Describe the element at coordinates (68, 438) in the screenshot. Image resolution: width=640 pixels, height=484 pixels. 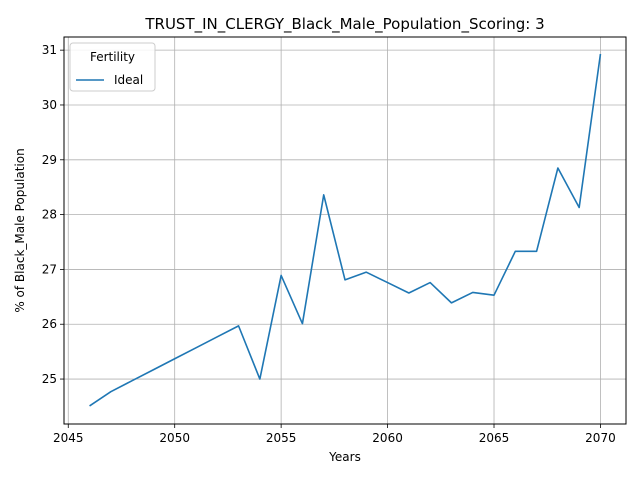
I see `x-tick-label: 2045` at that location.